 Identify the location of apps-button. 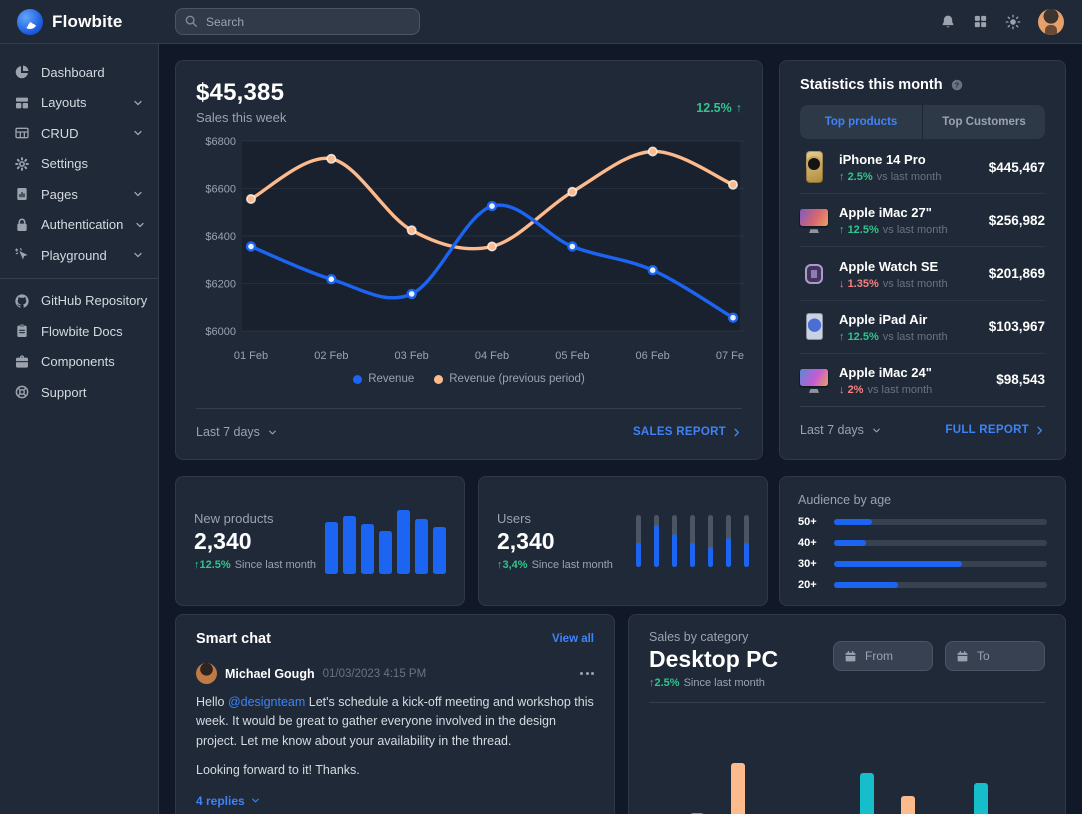
(980, 21).